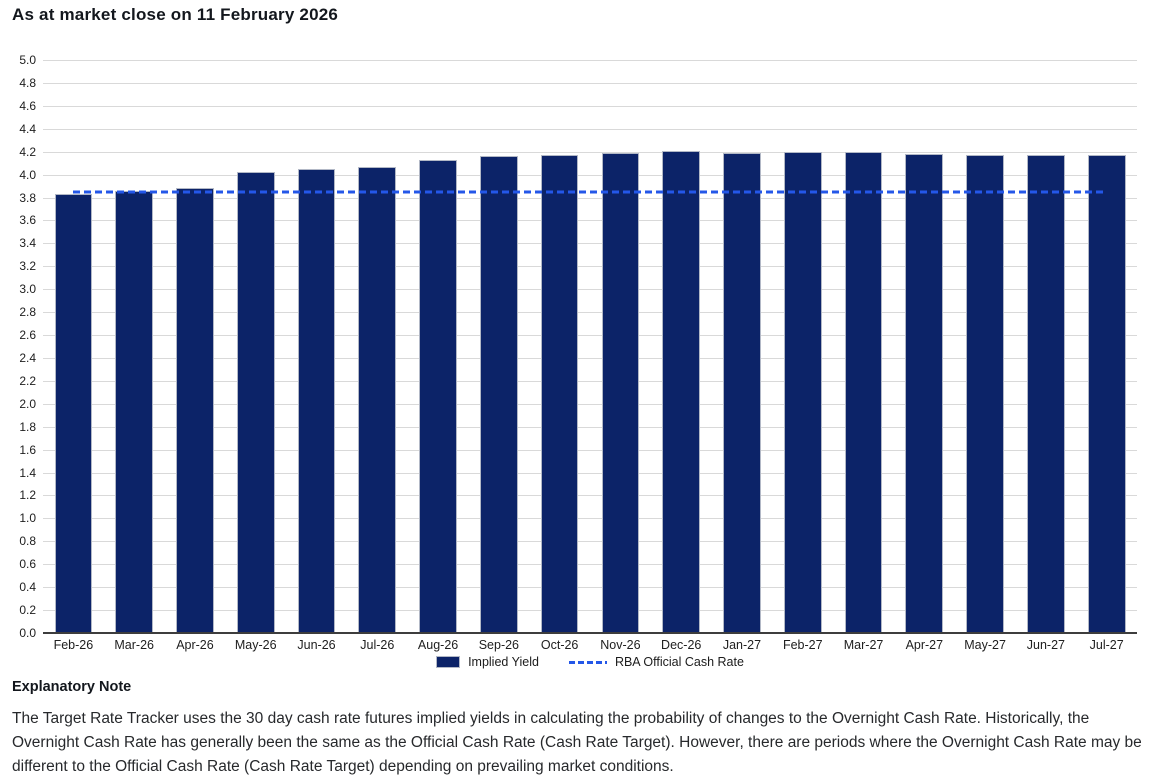 The height and width of the screenshot is (779, 1156). What do you see at coordinates (590, 633) in the screenshot?
I see `x-axis-line` at bounding box center [590, 633].